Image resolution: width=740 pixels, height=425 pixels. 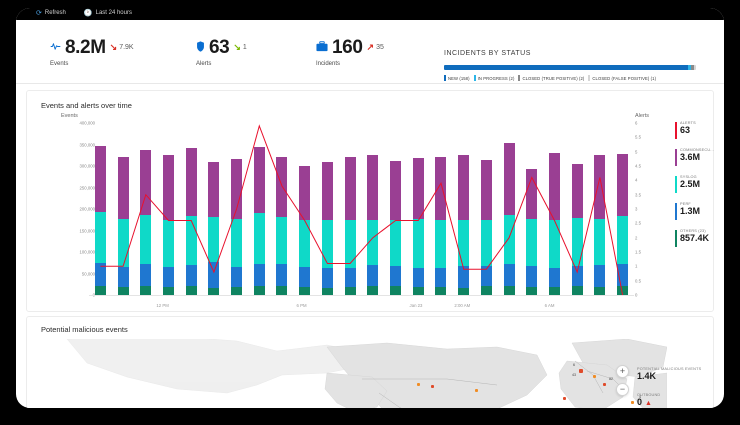 I want to click on kpi-incidents: 160 ↗ 35 Incidents, so click(x=350, y=52).